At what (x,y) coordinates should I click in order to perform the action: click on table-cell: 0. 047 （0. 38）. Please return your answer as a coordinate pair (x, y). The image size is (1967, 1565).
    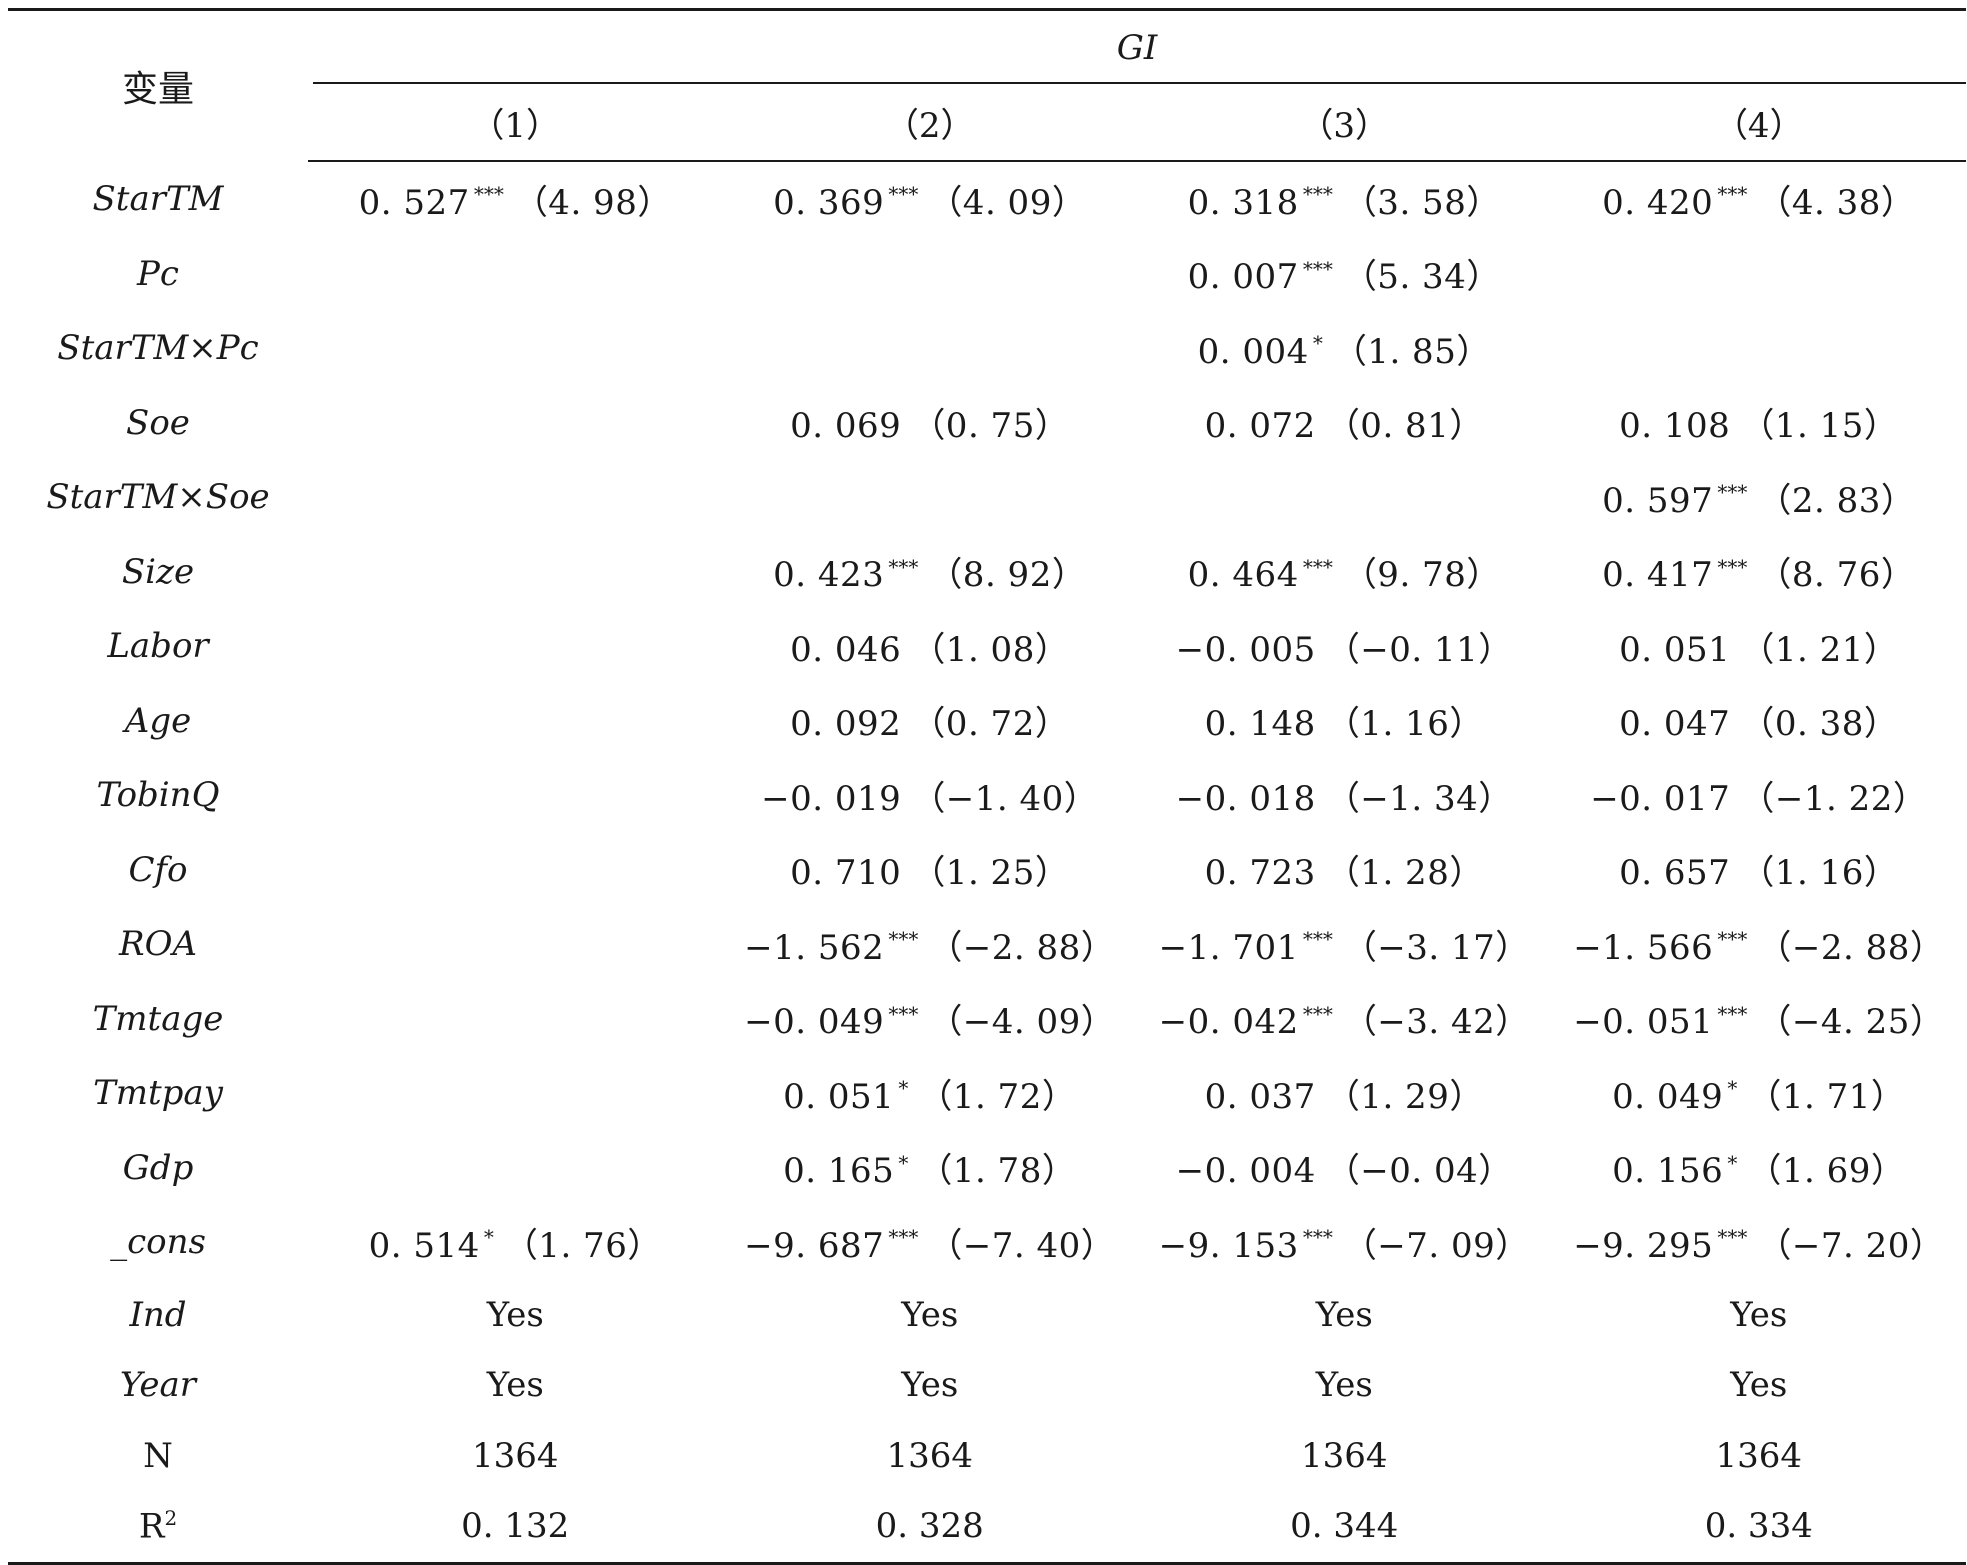
    Looking at the image, I should click on (1759, 721).